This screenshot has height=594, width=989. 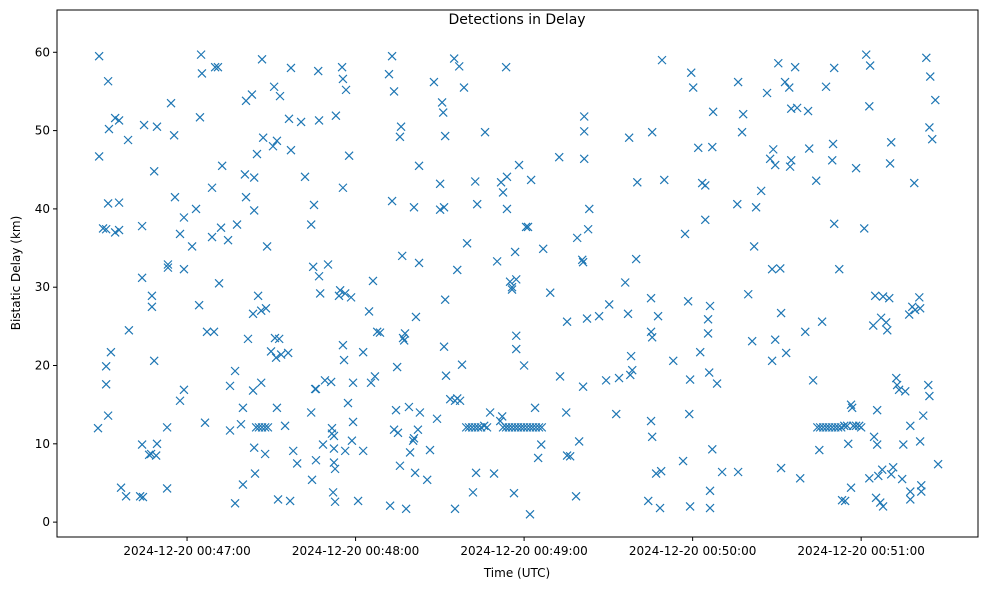 I want to click on x-tick-label: 2024-12-20 00:47:00, so click(x=186, y=551).